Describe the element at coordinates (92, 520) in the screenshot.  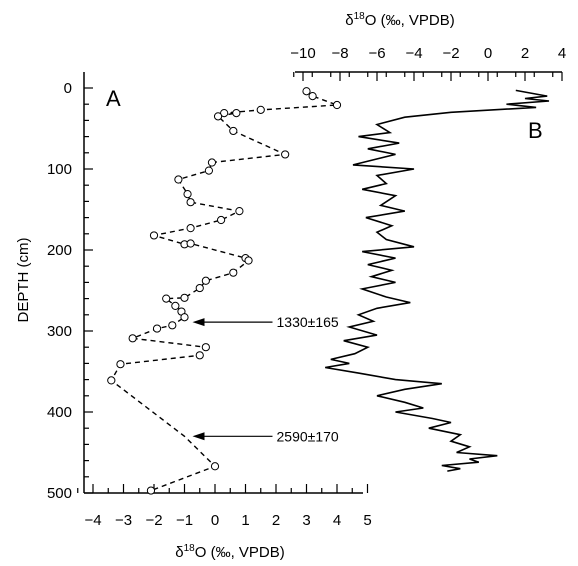
I see `bottom-x-tick-label: −4` at that location.